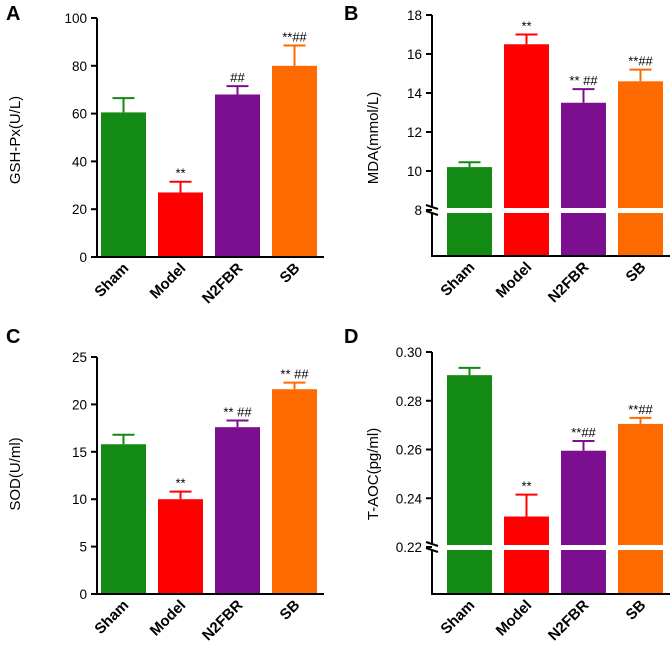 This screenshot has height=666, width=671. What do you see at coordinates (373, 138) in the screenshot?
I see `y-axis-label: MDA(mmol/L)` at bounding box center [373, 138].